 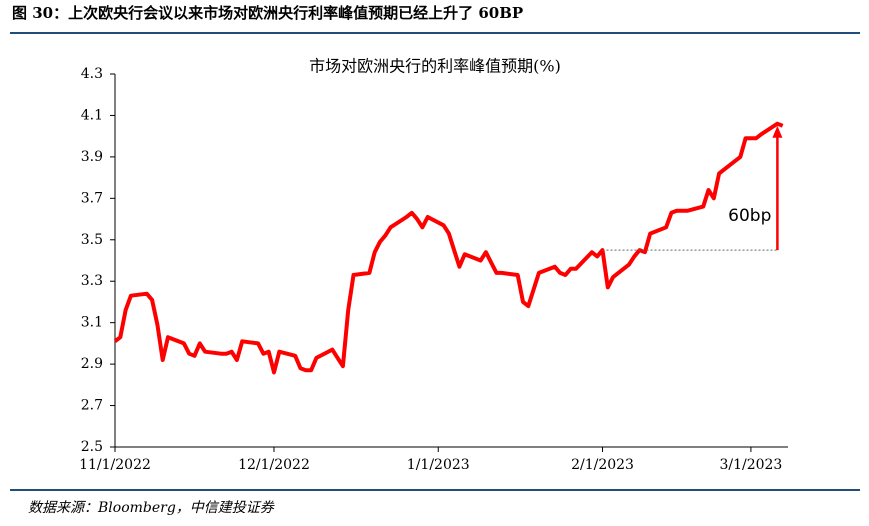 What do you see at coordinates (750, 465) in the screenshot?
I see `x-tick-label: 3/1/2023` at bounding box center [750, 465].